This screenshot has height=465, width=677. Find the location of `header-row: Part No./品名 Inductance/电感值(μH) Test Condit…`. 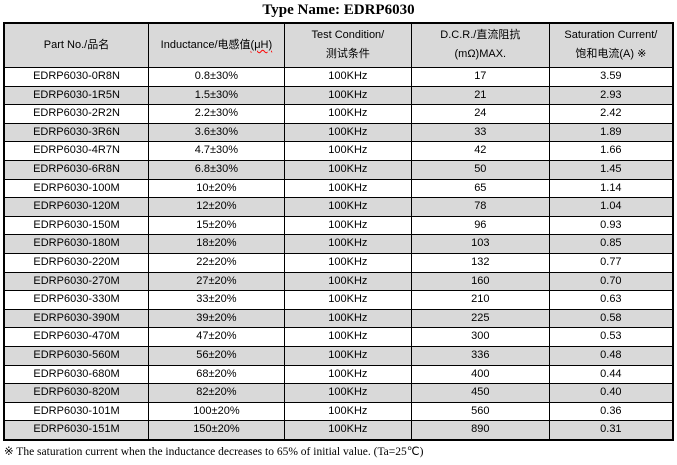

header-row: Part No./品名 Inductance/电感值(μH) Test Condit… is located at coordinates (338, 45).